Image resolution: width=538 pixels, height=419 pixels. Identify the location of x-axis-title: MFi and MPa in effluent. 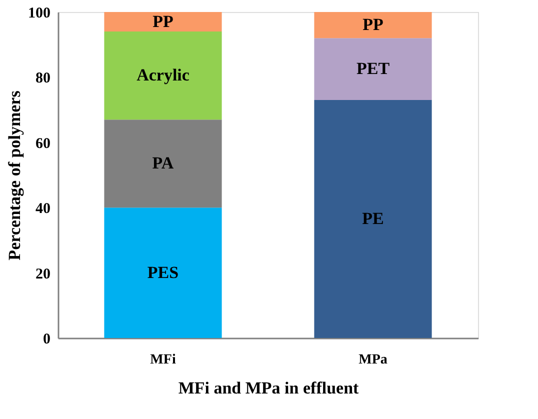
(269, 388).